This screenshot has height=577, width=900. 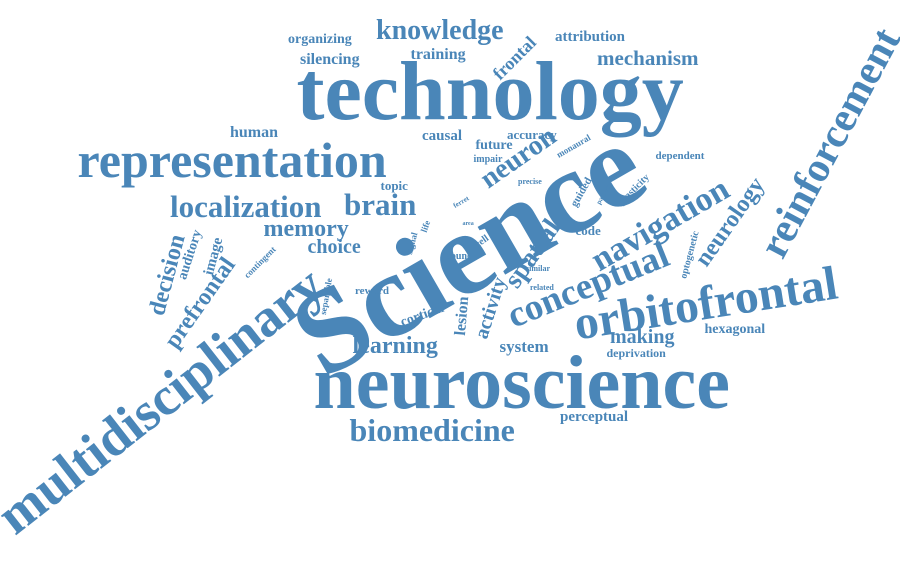 I want to click on word-code: code, so click(x=588, y=230).